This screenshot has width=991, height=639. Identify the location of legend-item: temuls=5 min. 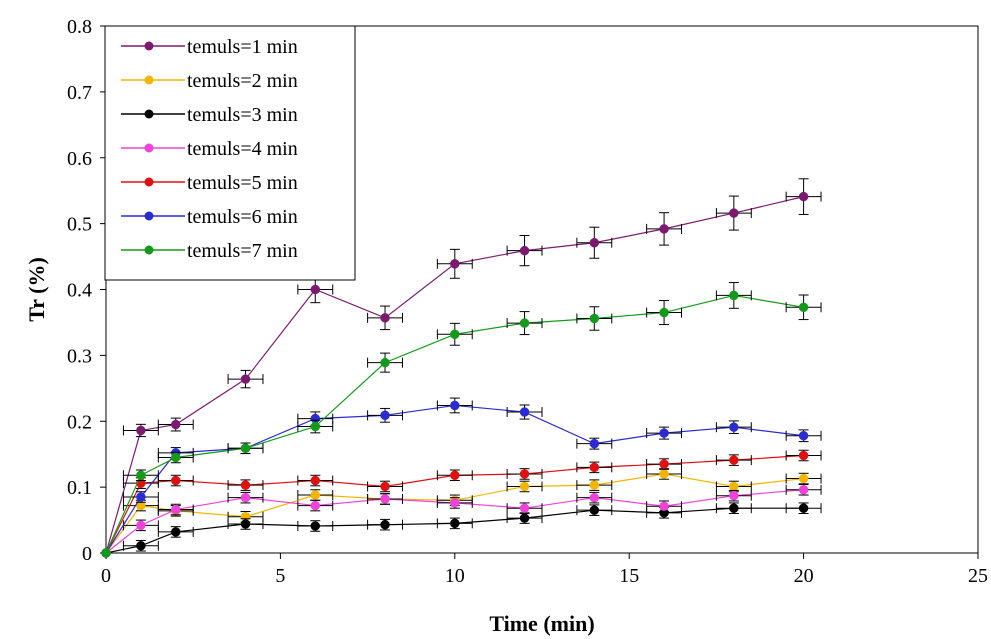
(209, 183).